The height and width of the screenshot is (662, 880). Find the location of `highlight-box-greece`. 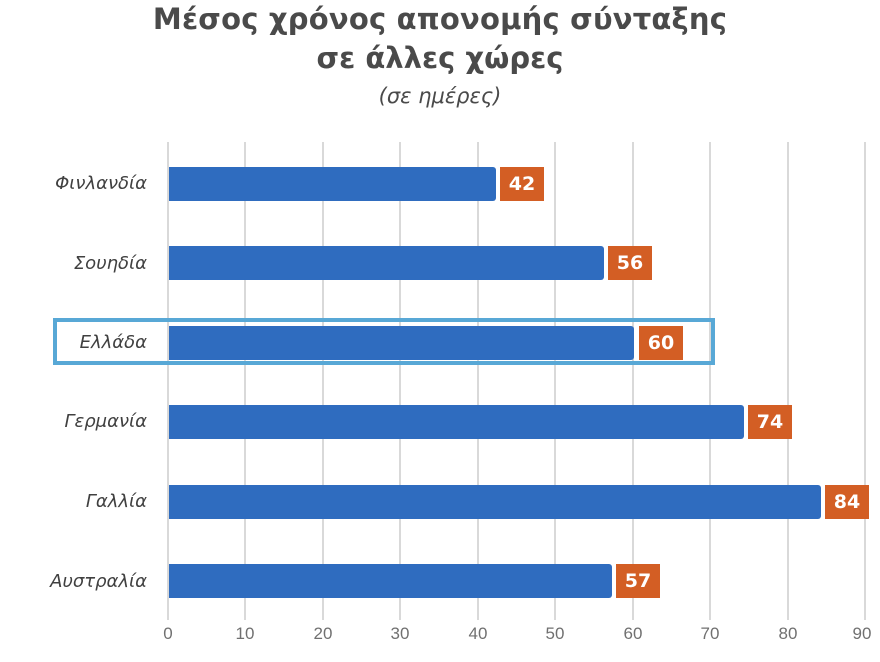

highlight-box-greece is located at coordinates (384, 341).